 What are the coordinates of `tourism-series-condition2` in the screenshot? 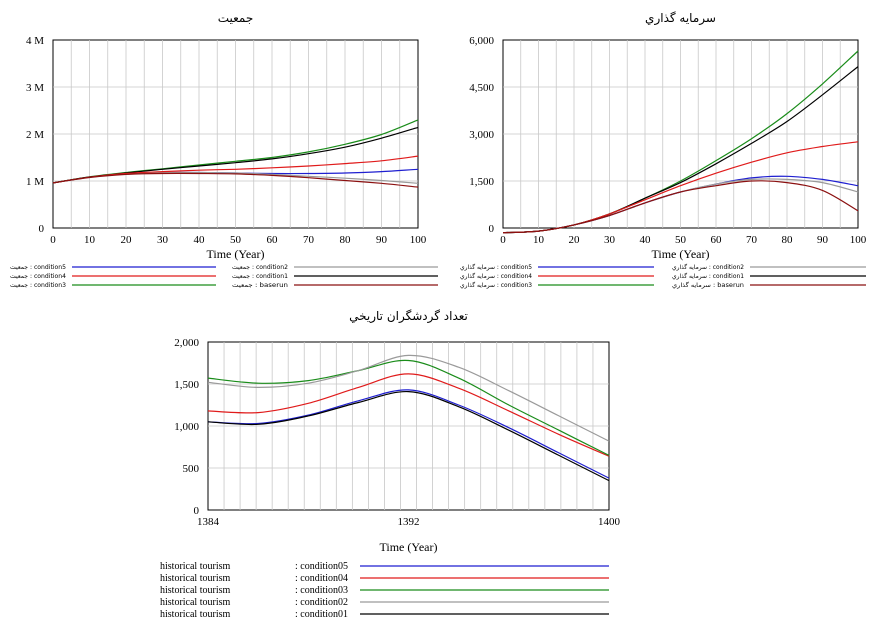 It's located at (408, 398).